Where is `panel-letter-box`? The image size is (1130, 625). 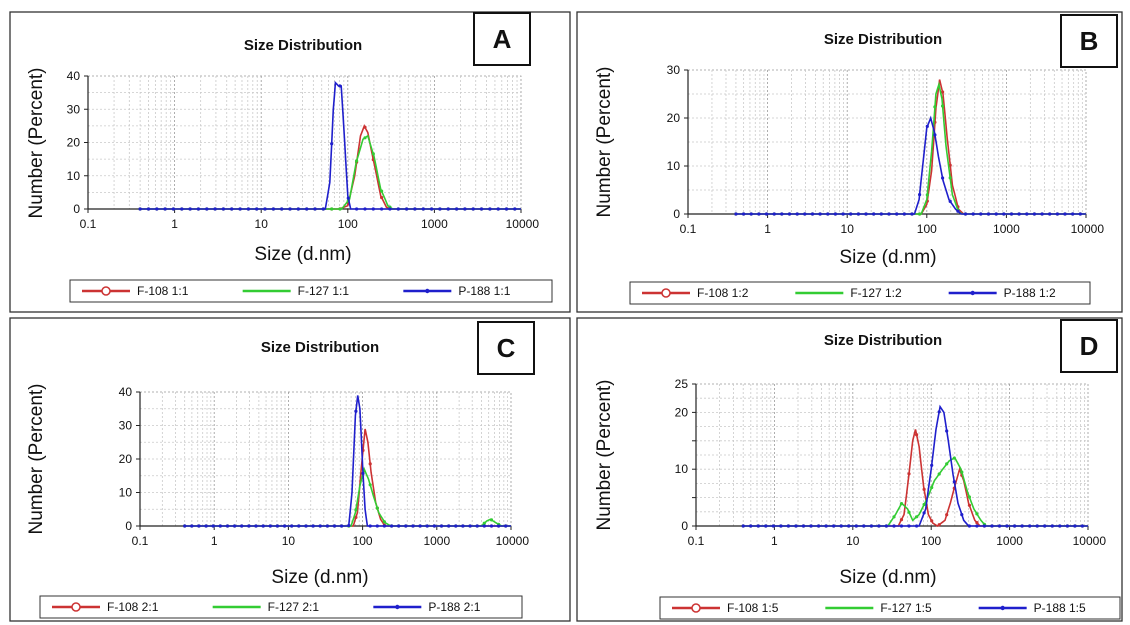
panel-letter-box is located at coordinates (506, 348).